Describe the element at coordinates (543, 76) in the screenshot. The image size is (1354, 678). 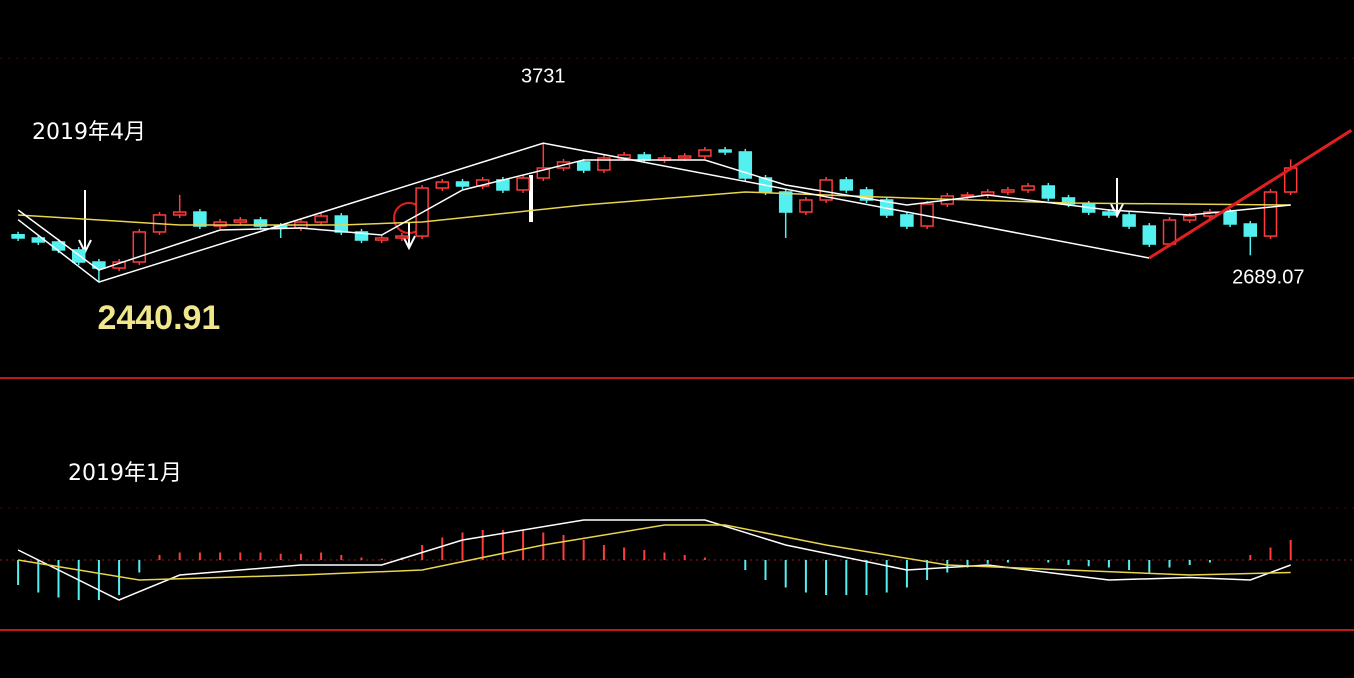
I see `price-annotation: 3731` at that location.